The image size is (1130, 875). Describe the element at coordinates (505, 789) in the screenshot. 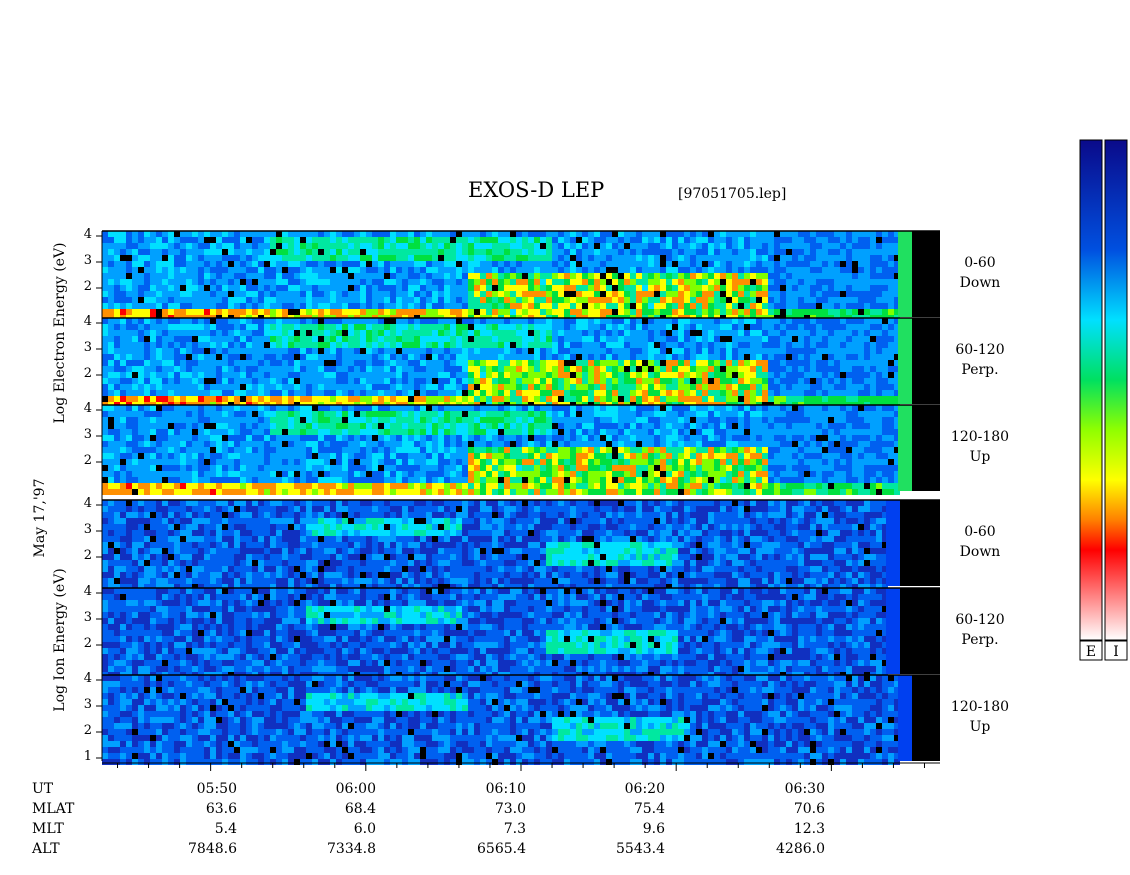

I see `orbit-param-value: 06:10` at that location.